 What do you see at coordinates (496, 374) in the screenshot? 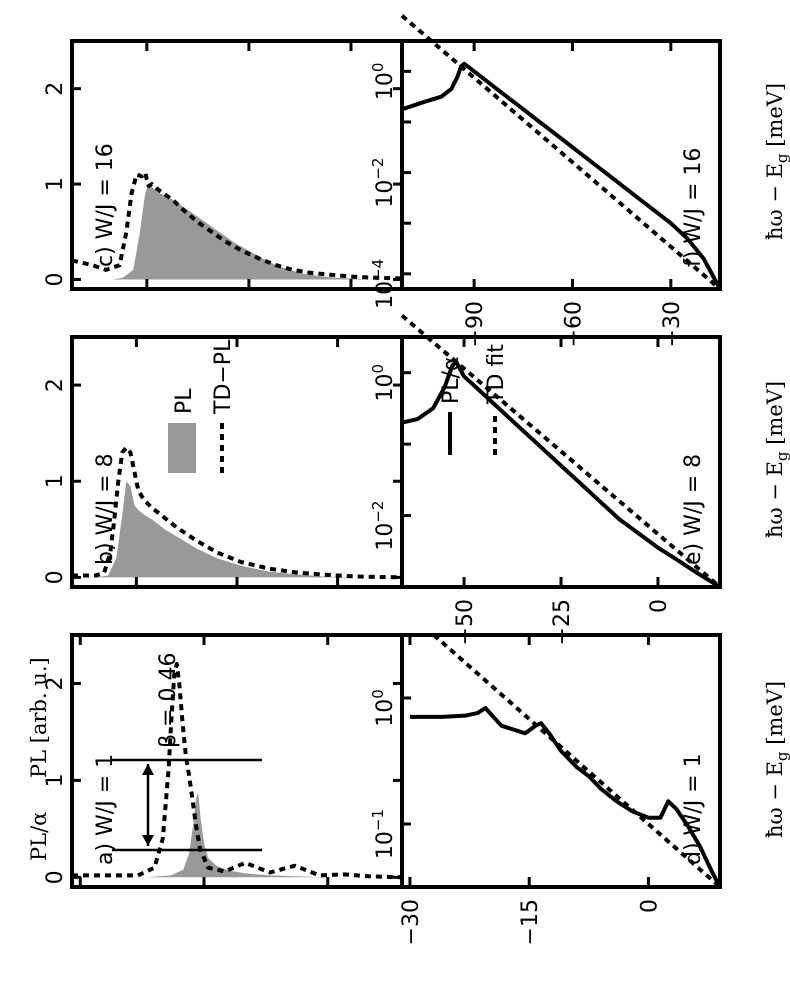
I see `legend-td-fit-label: TD fit` at bounding box center [496, 374].